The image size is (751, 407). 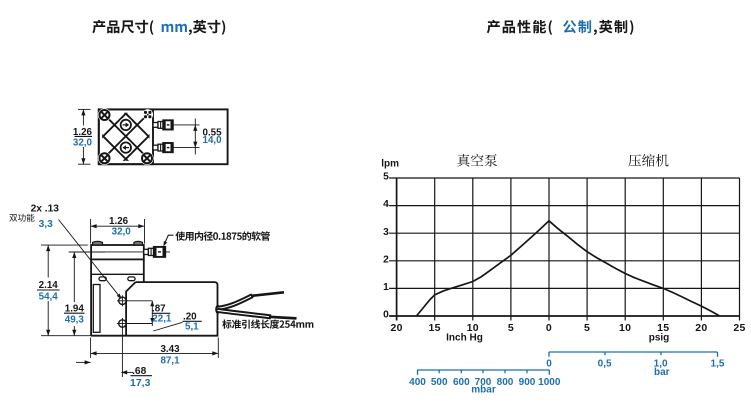 I want to click on svg-text: 1,5, so click(x=718, y=364).